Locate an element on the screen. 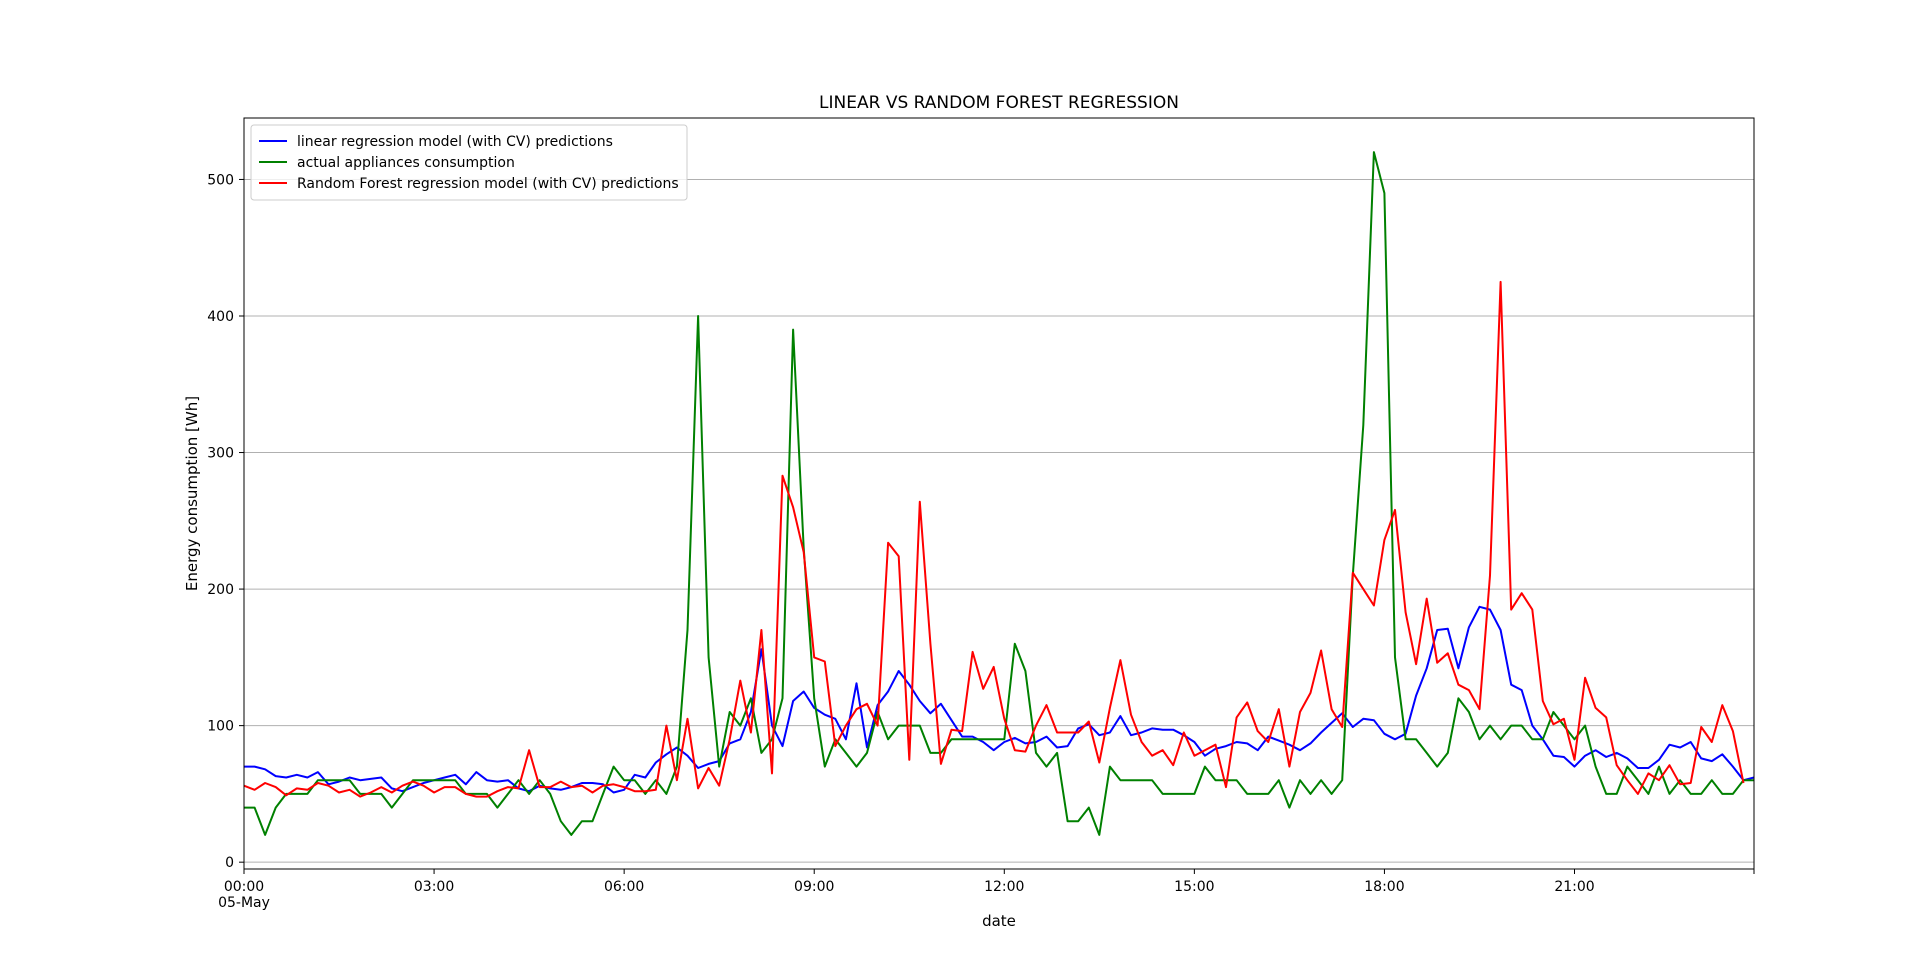 This screenshot has height=963, width=1920. y-tick-label-0: 0 is located at coordinates (229, 863).